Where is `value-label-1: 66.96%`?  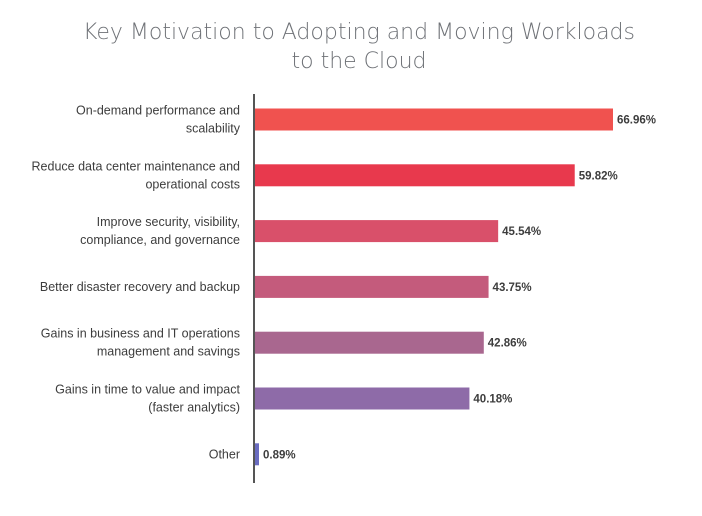 value-label-1: 66.96% is located at coordinates (636, 121).